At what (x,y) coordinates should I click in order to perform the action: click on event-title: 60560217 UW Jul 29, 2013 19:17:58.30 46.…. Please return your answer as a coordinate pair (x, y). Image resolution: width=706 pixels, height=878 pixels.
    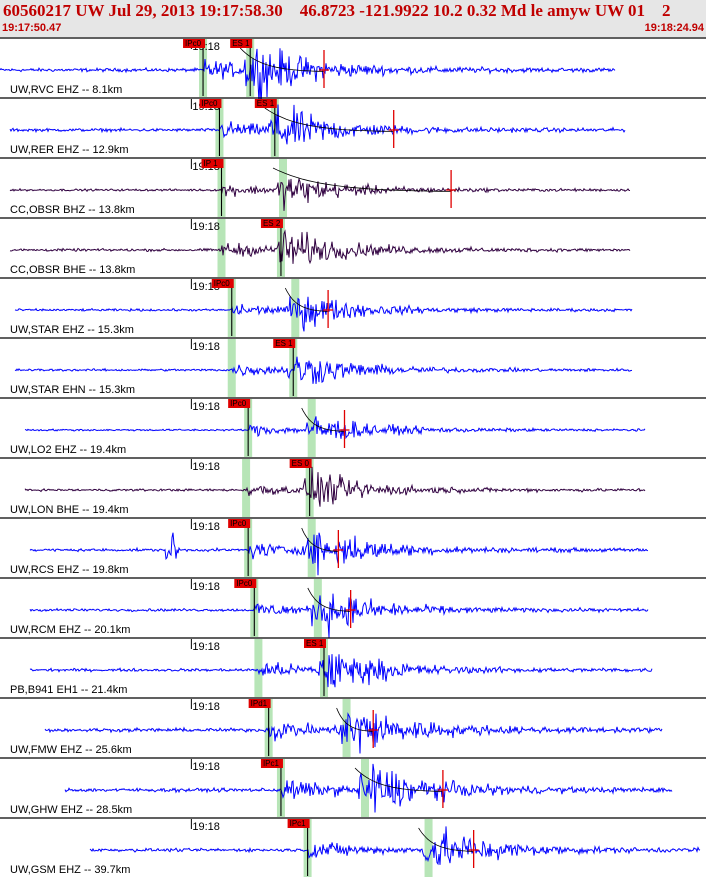
    Looking at the image, I should click on (337, 10).